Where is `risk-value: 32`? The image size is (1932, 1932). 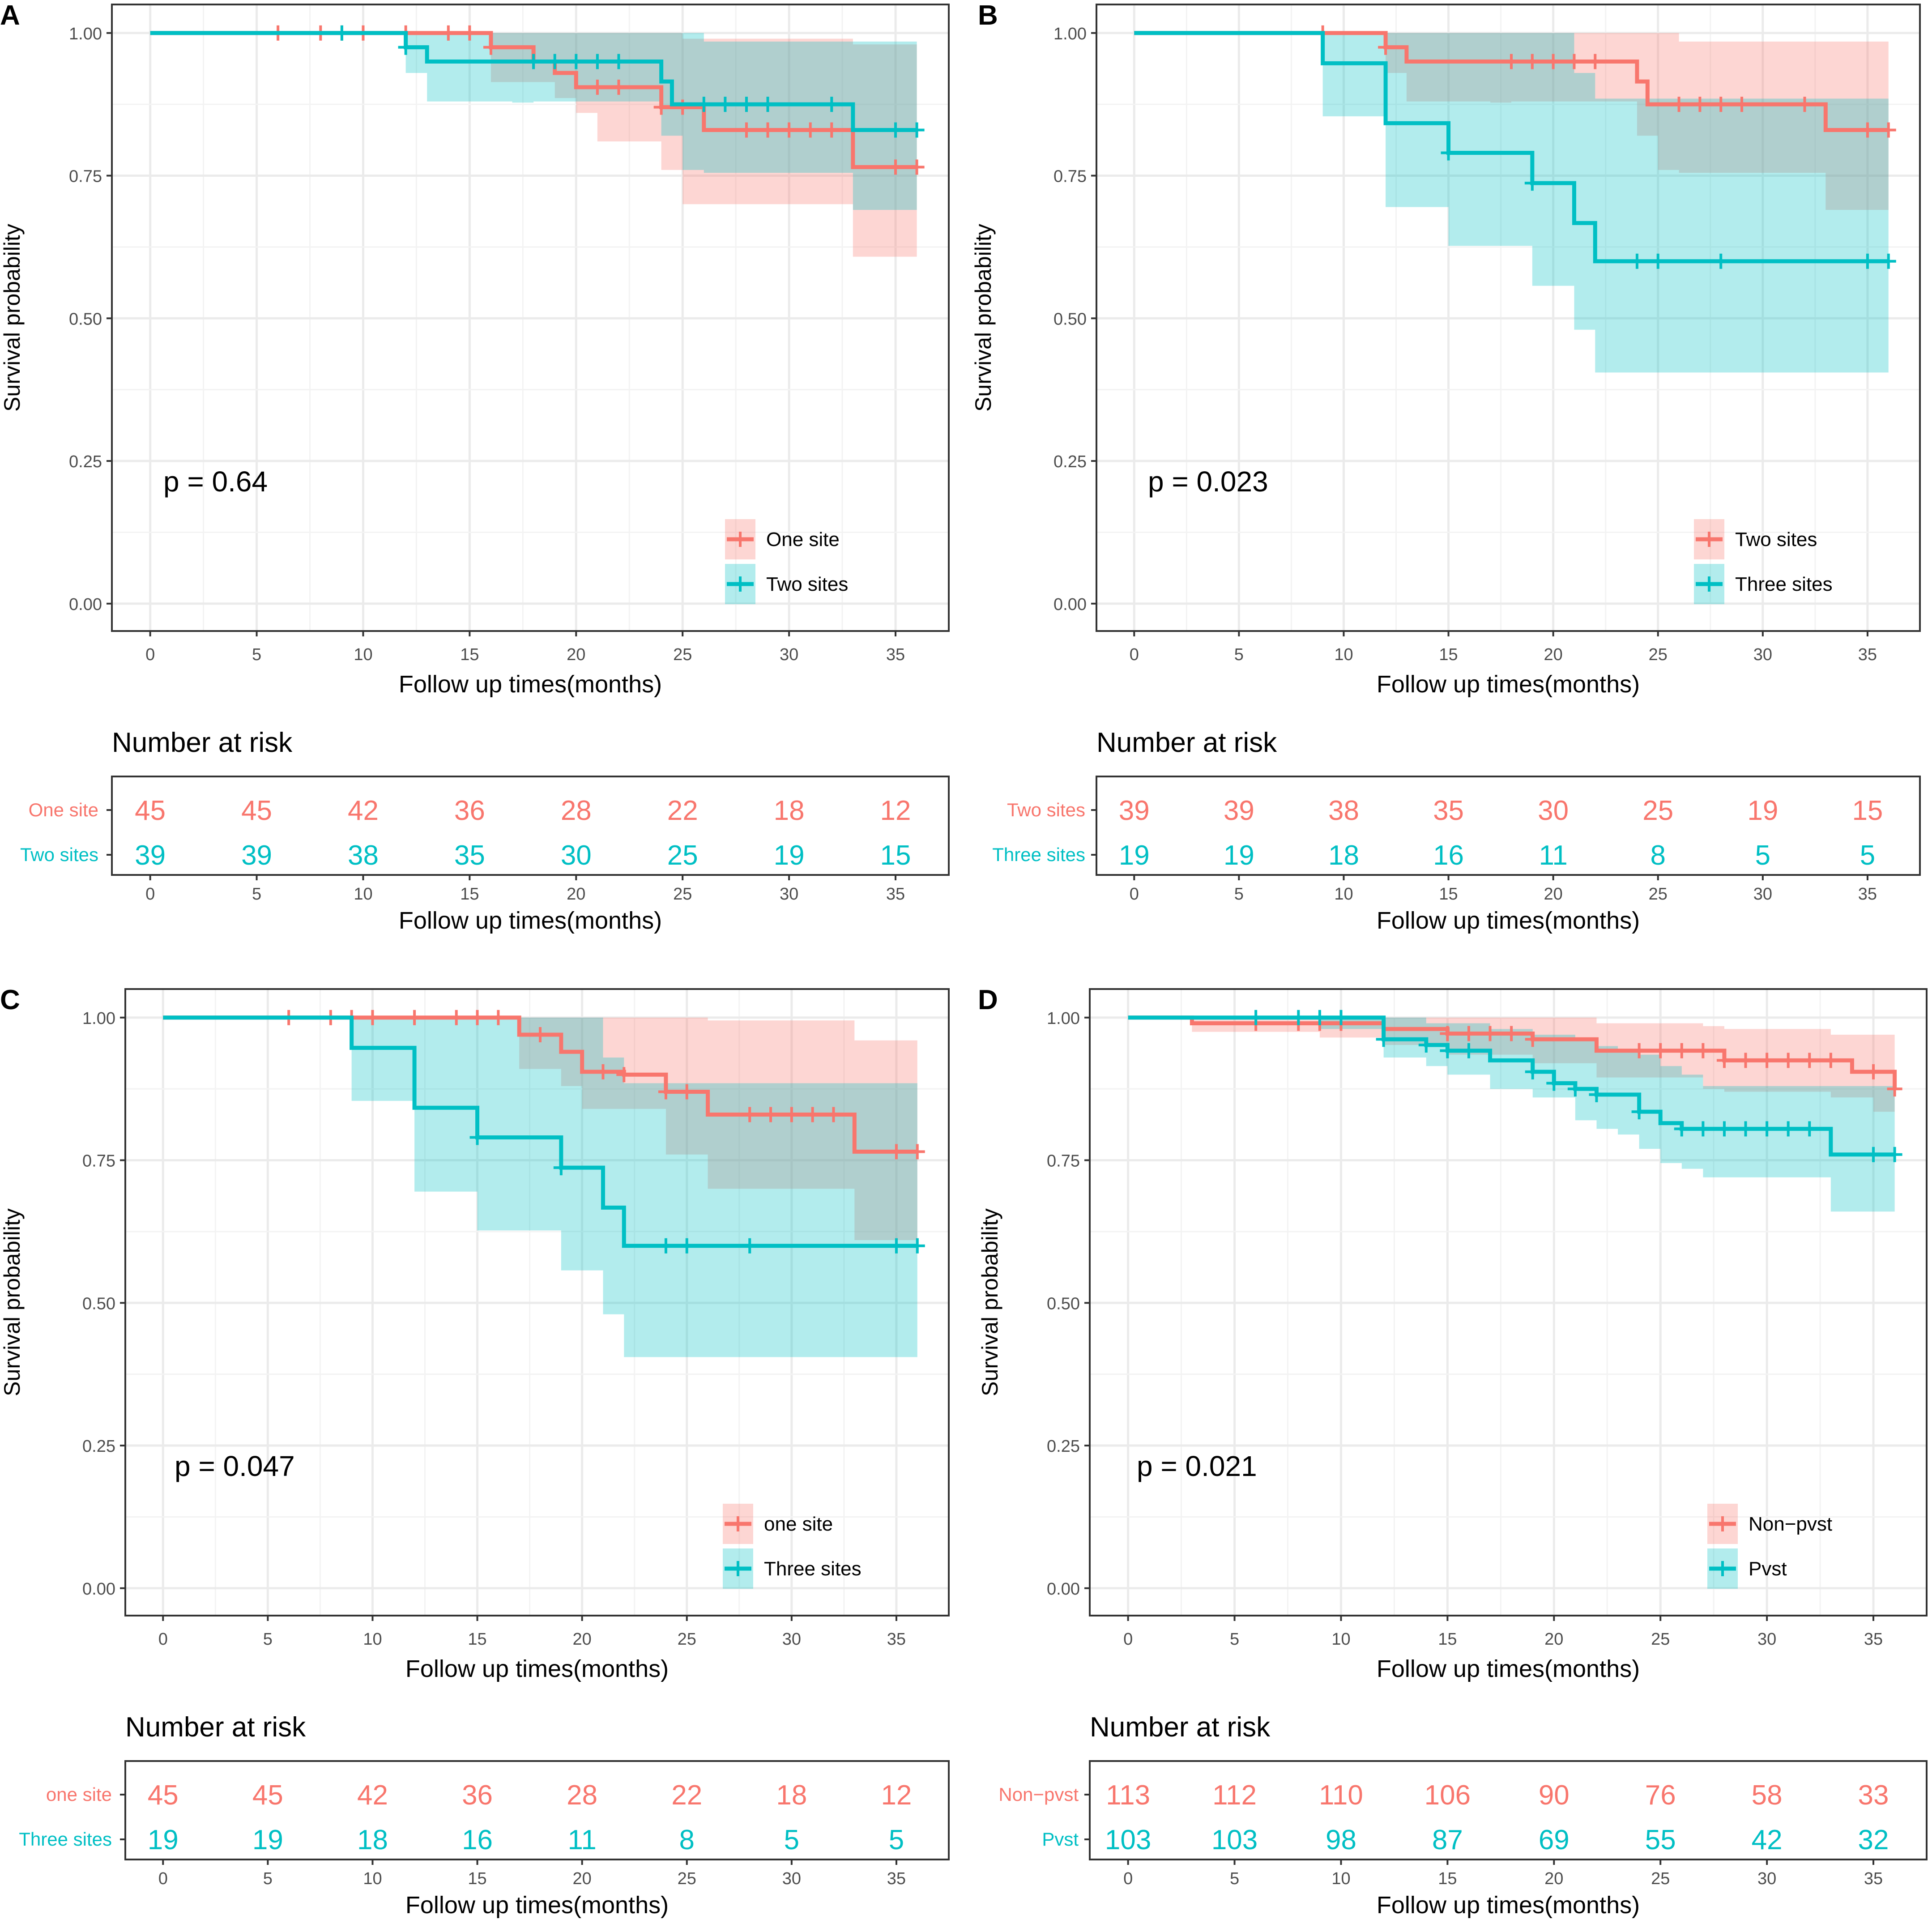
risk-value: 32 is located at coordinates (1873, 1840).